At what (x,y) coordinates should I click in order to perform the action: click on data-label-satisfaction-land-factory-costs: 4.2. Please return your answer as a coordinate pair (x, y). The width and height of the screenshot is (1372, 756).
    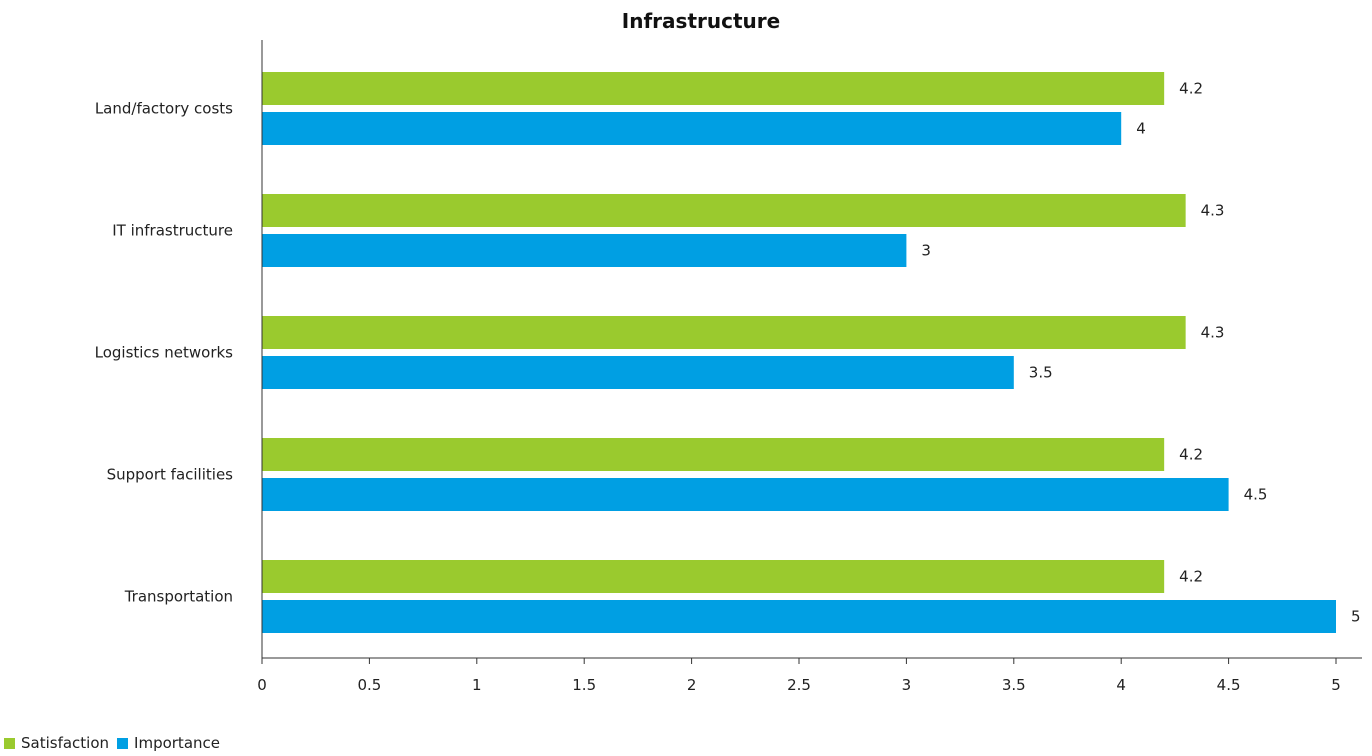
    Looking at the image, I should click on (1191, 89).